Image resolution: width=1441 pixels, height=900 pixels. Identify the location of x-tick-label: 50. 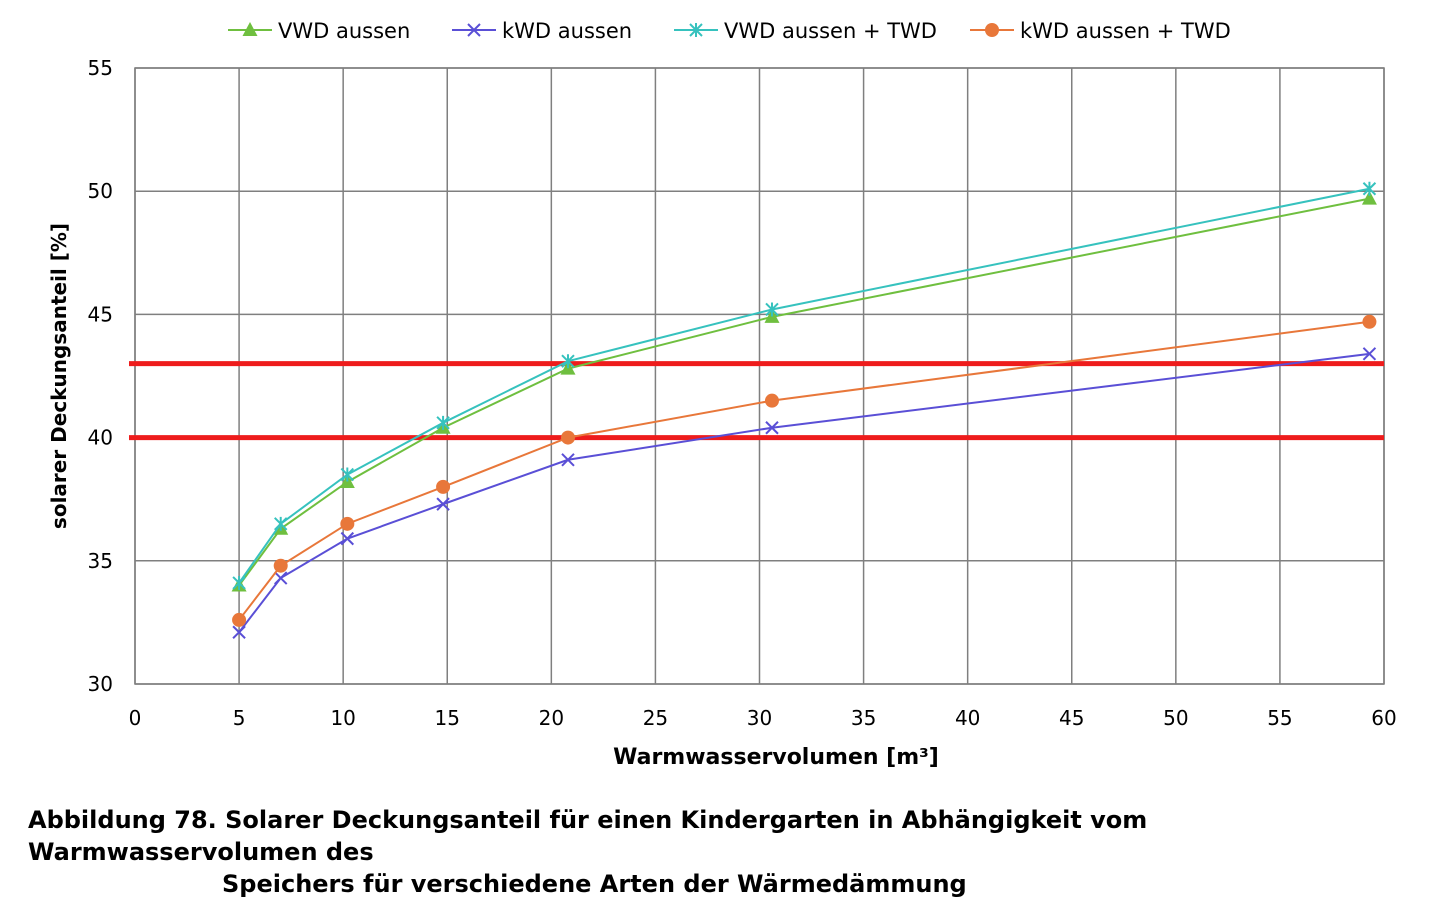
(1175, 718).